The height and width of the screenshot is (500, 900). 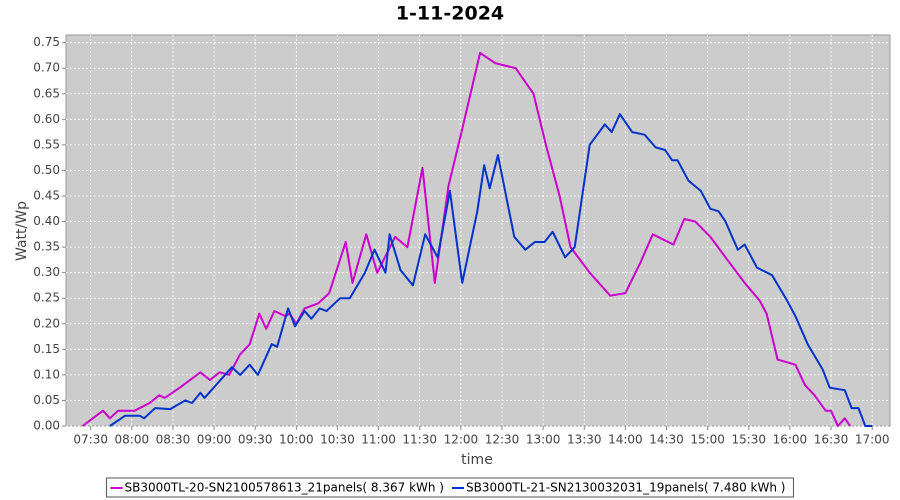 I want to click on x-tick-label: 16:30, so click(x=831, y=440).